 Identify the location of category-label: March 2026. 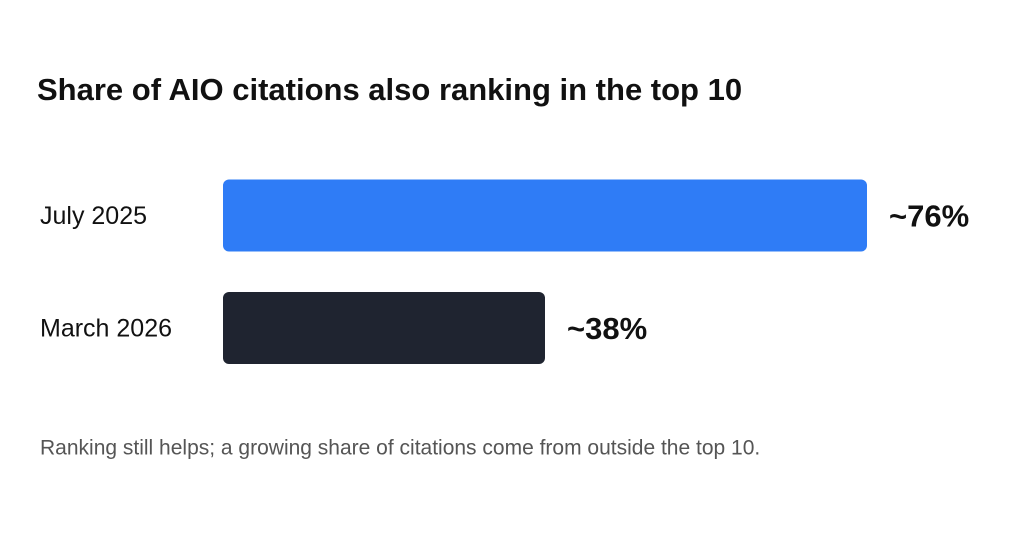
(106, 329).